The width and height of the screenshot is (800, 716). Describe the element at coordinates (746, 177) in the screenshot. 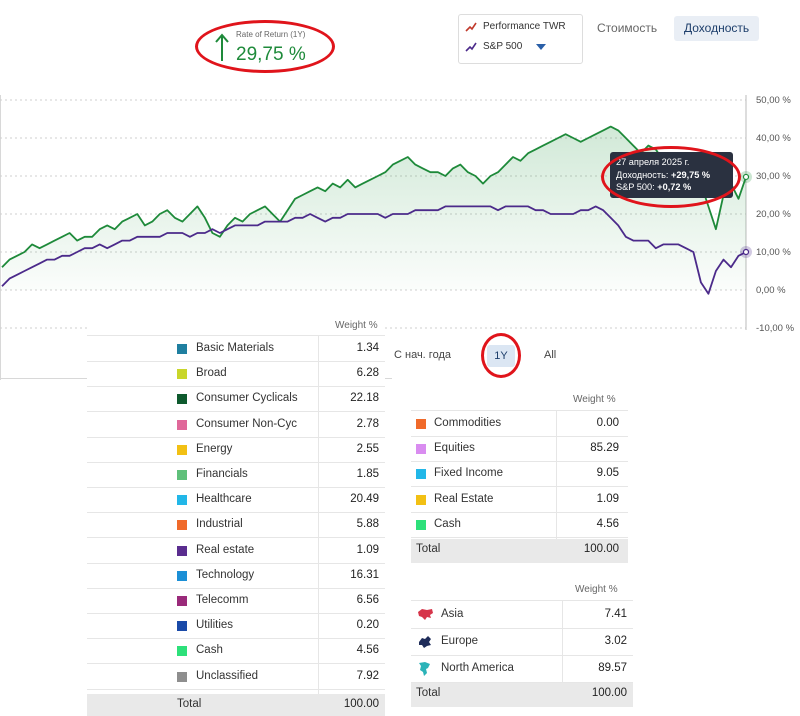

I see `performance-end-dot` at that location.